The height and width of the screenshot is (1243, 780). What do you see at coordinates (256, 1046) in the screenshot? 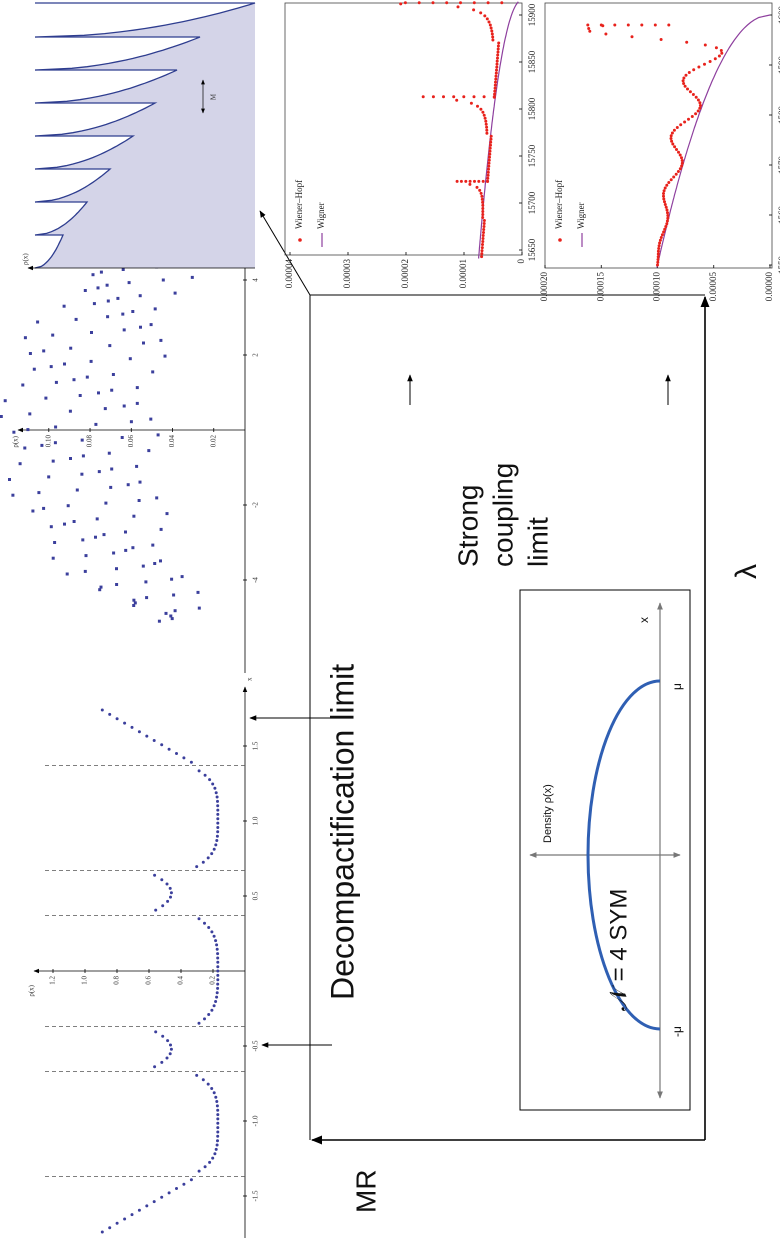
I see `x-tick-label: -0.5` at bounding box center [256, 1046].